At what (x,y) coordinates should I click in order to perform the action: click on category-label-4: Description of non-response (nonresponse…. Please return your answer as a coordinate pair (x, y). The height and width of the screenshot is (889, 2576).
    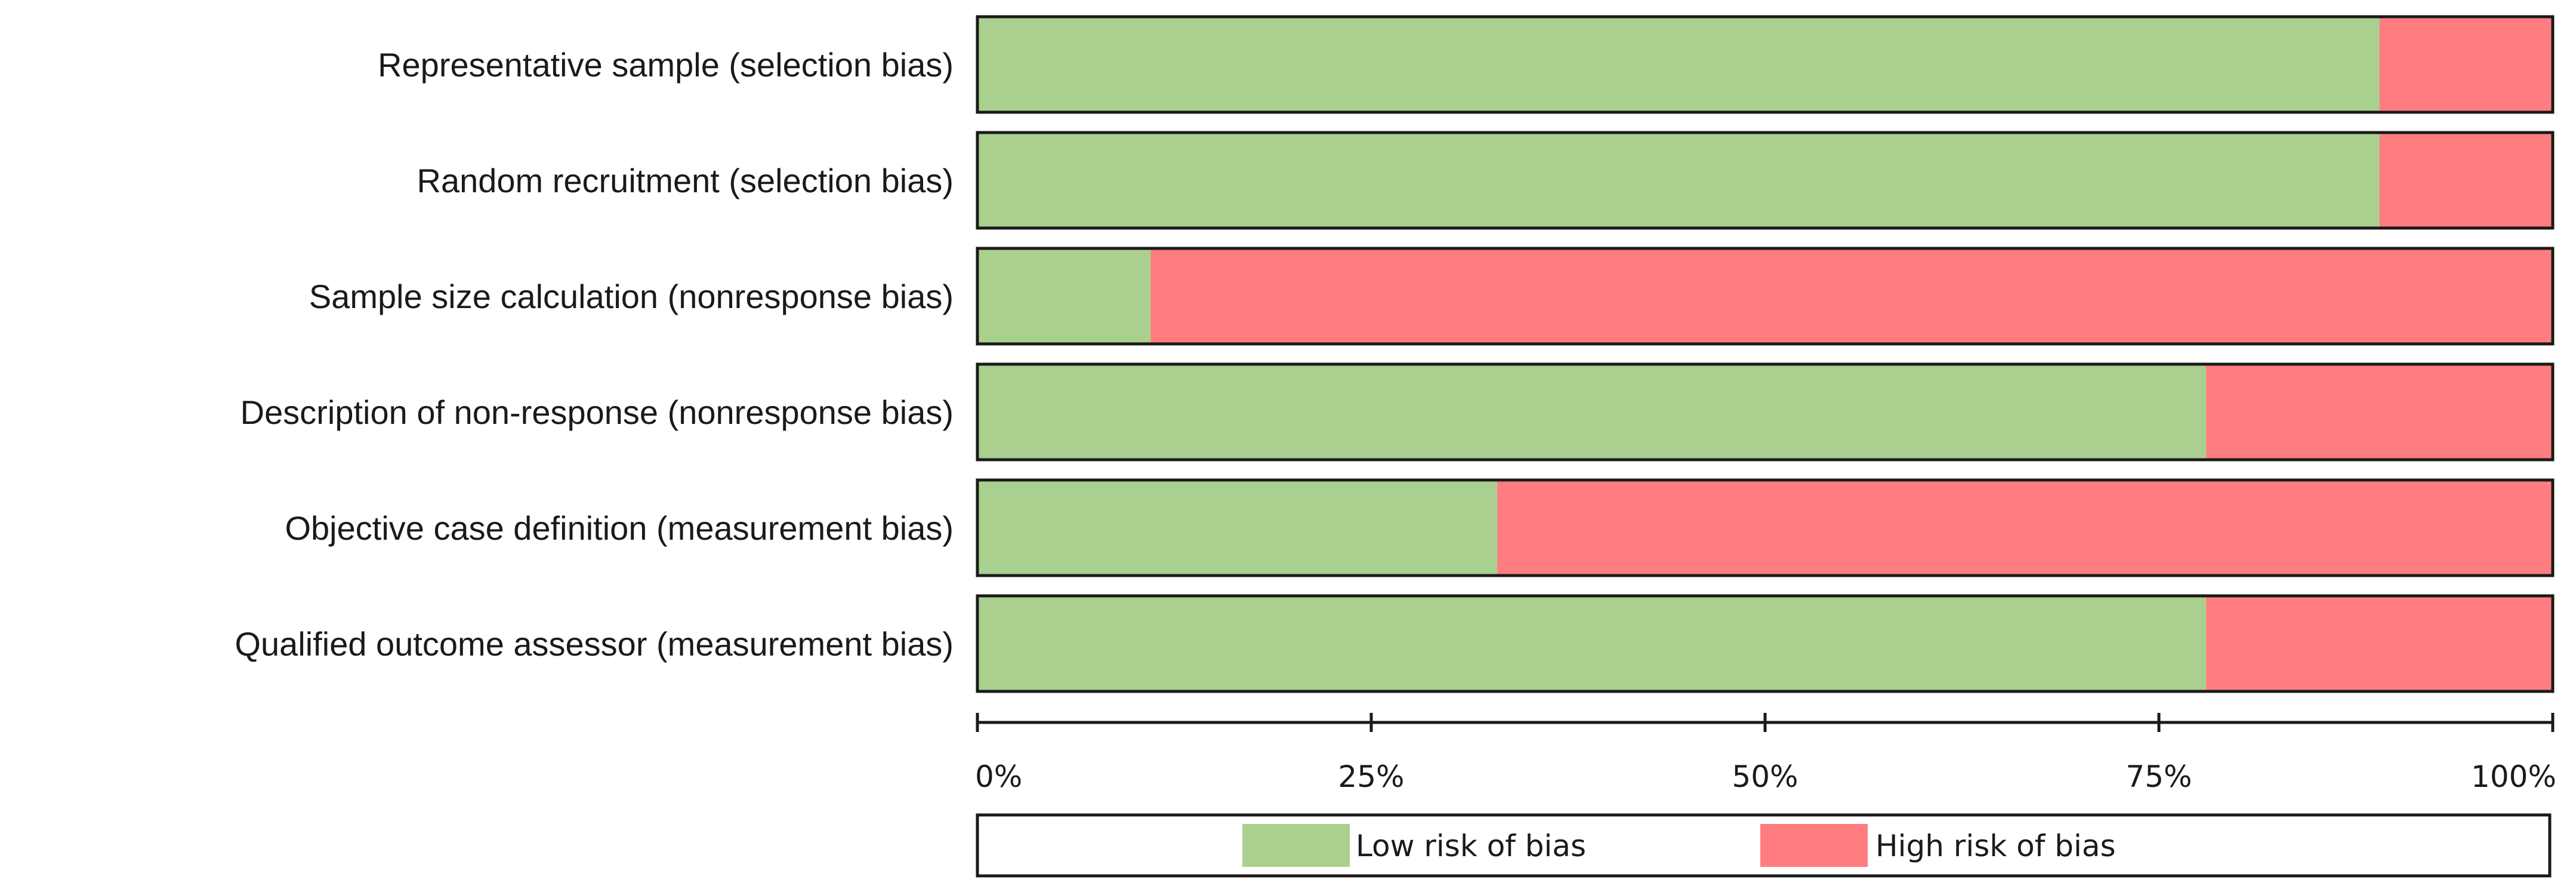
    Looking at the image, I should click on (597, 412).